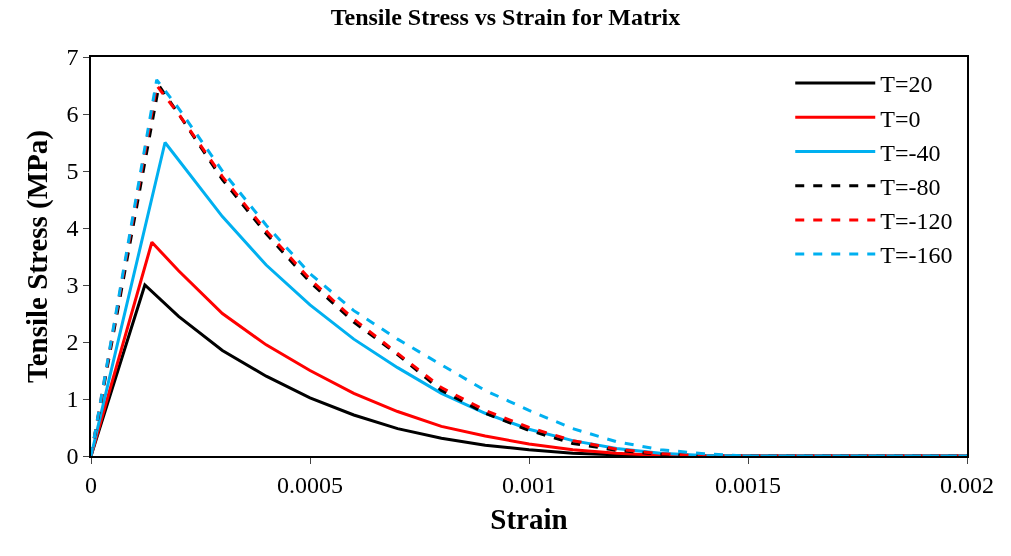  What do you see at coordinates (748, 484) in the screenshot?
I see `x-tick-label: 0.0015` at bounding box center [748, 484].